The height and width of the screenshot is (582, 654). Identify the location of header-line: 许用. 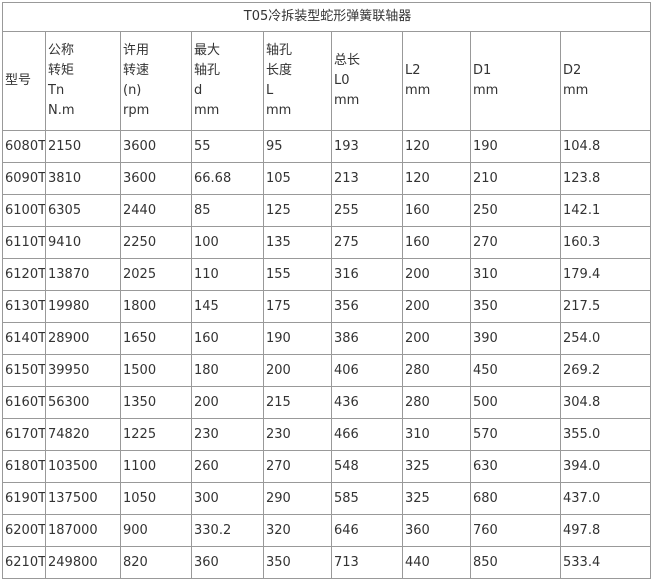
(136, 50).